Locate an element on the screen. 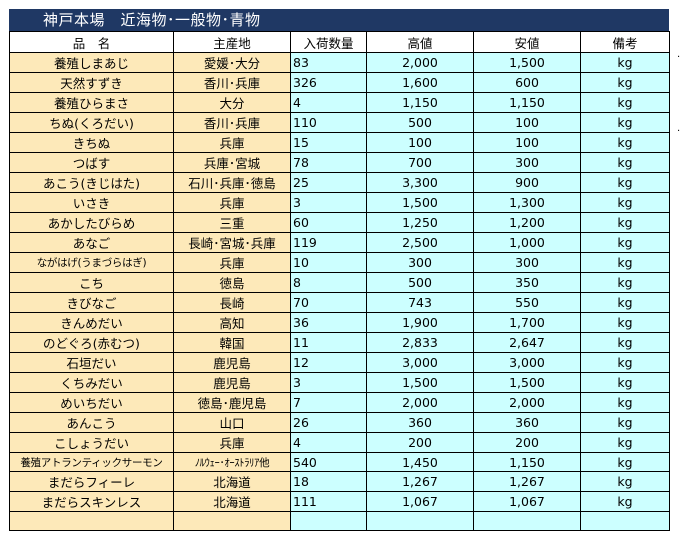 The image size is (683, 546). table-row: こしょうだい 兵庫 4 200 200 kg is located at coordinates (339, 442).